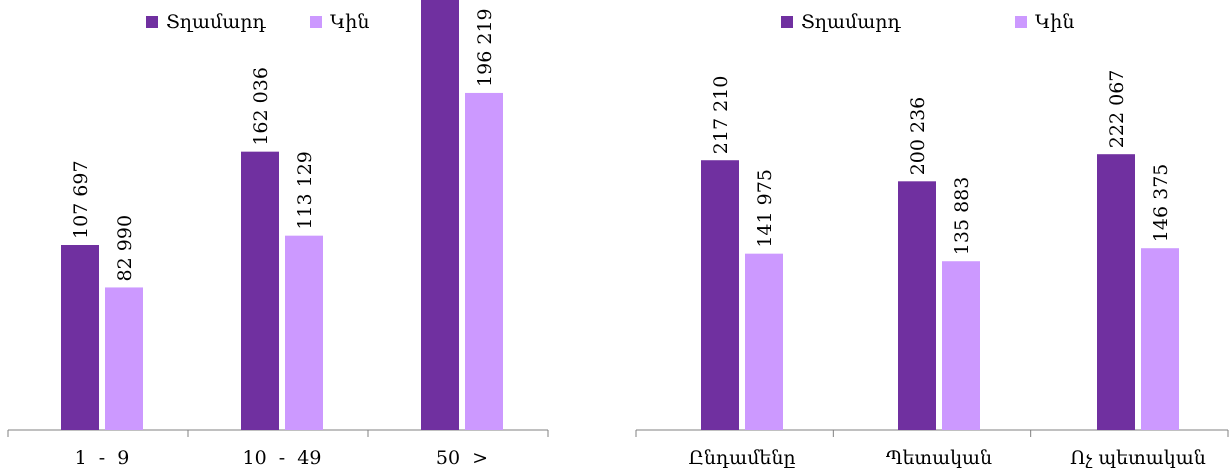  Describe the element at coordinates (1138, 458) in the screenshot. I see `category-label: Ոչ պետական` at that location.